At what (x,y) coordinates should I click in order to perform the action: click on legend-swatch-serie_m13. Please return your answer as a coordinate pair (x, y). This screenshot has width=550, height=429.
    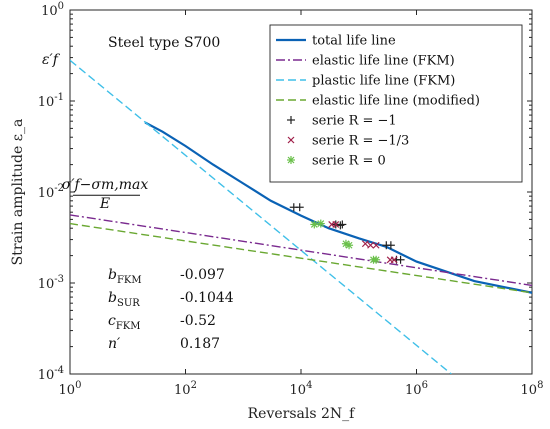
    Looking at the image, I should click on (291, 140).